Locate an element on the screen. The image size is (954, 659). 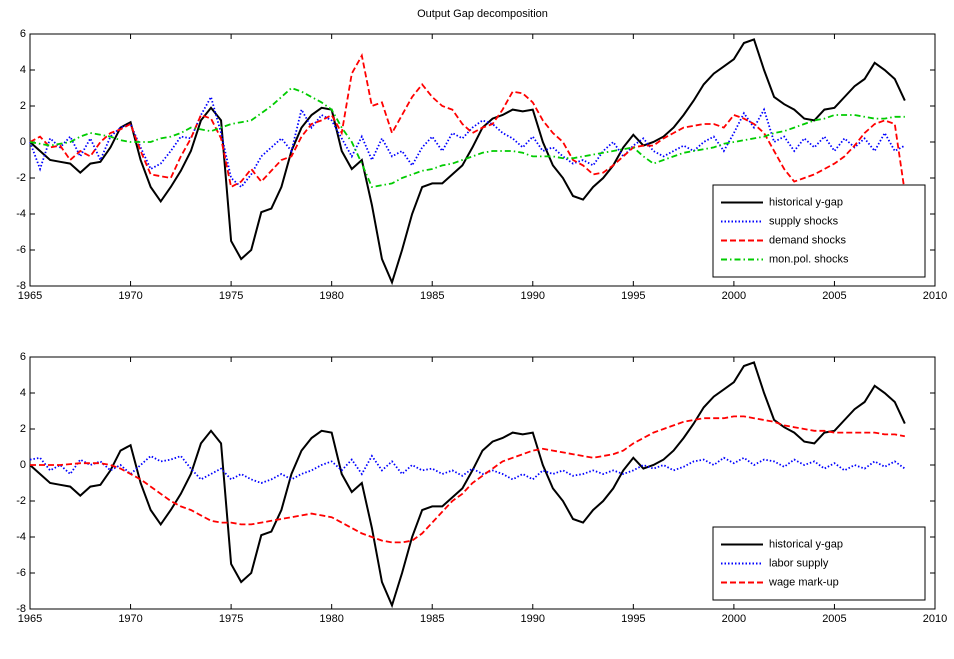
legend-label: supply shocks is located at coordinates (804, 221).